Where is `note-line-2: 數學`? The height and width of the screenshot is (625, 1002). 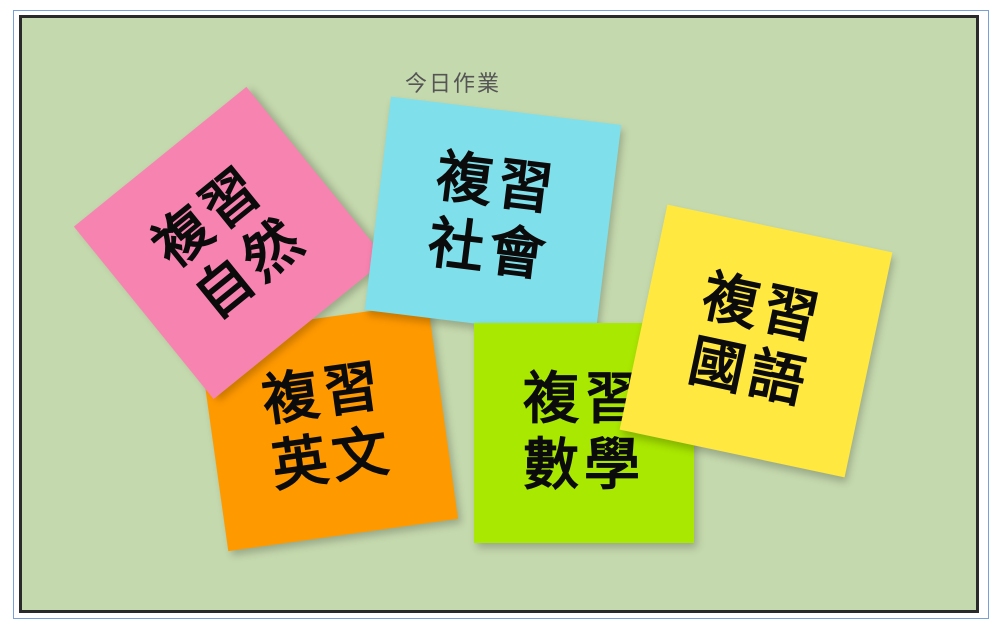
note-line-2: 數學 is located at coordinates (584, 465).